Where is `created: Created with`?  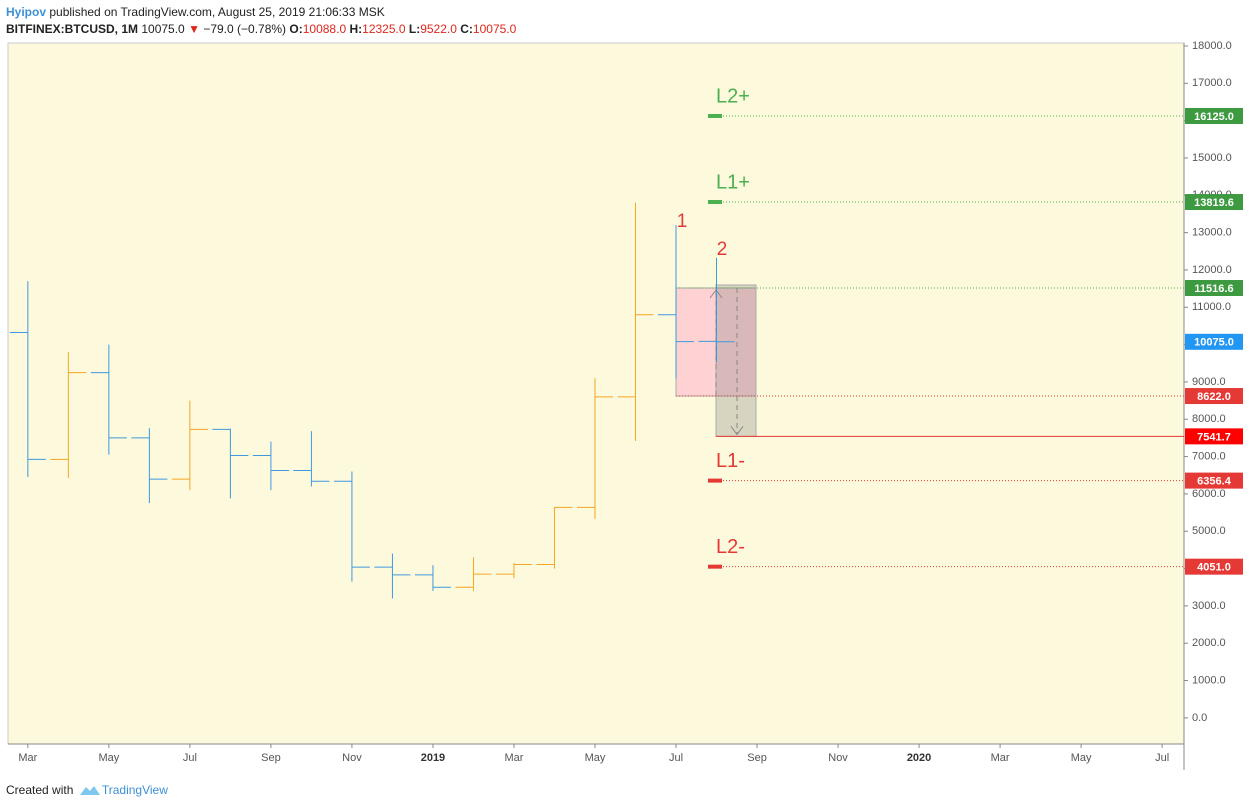
created: Created with is located at coordinates (40, 790).